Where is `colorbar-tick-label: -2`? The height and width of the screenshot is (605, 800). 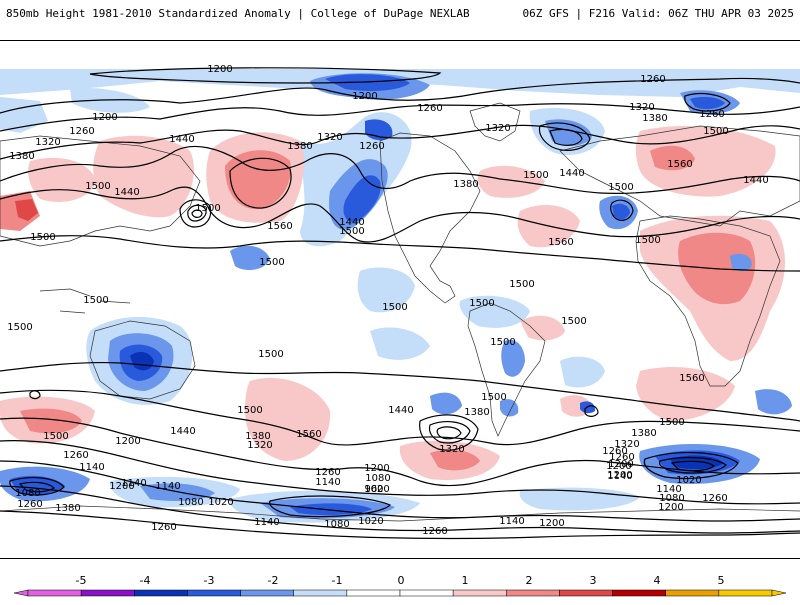 colorbar-tick-label: -2 is located at coordinates (273, 580).